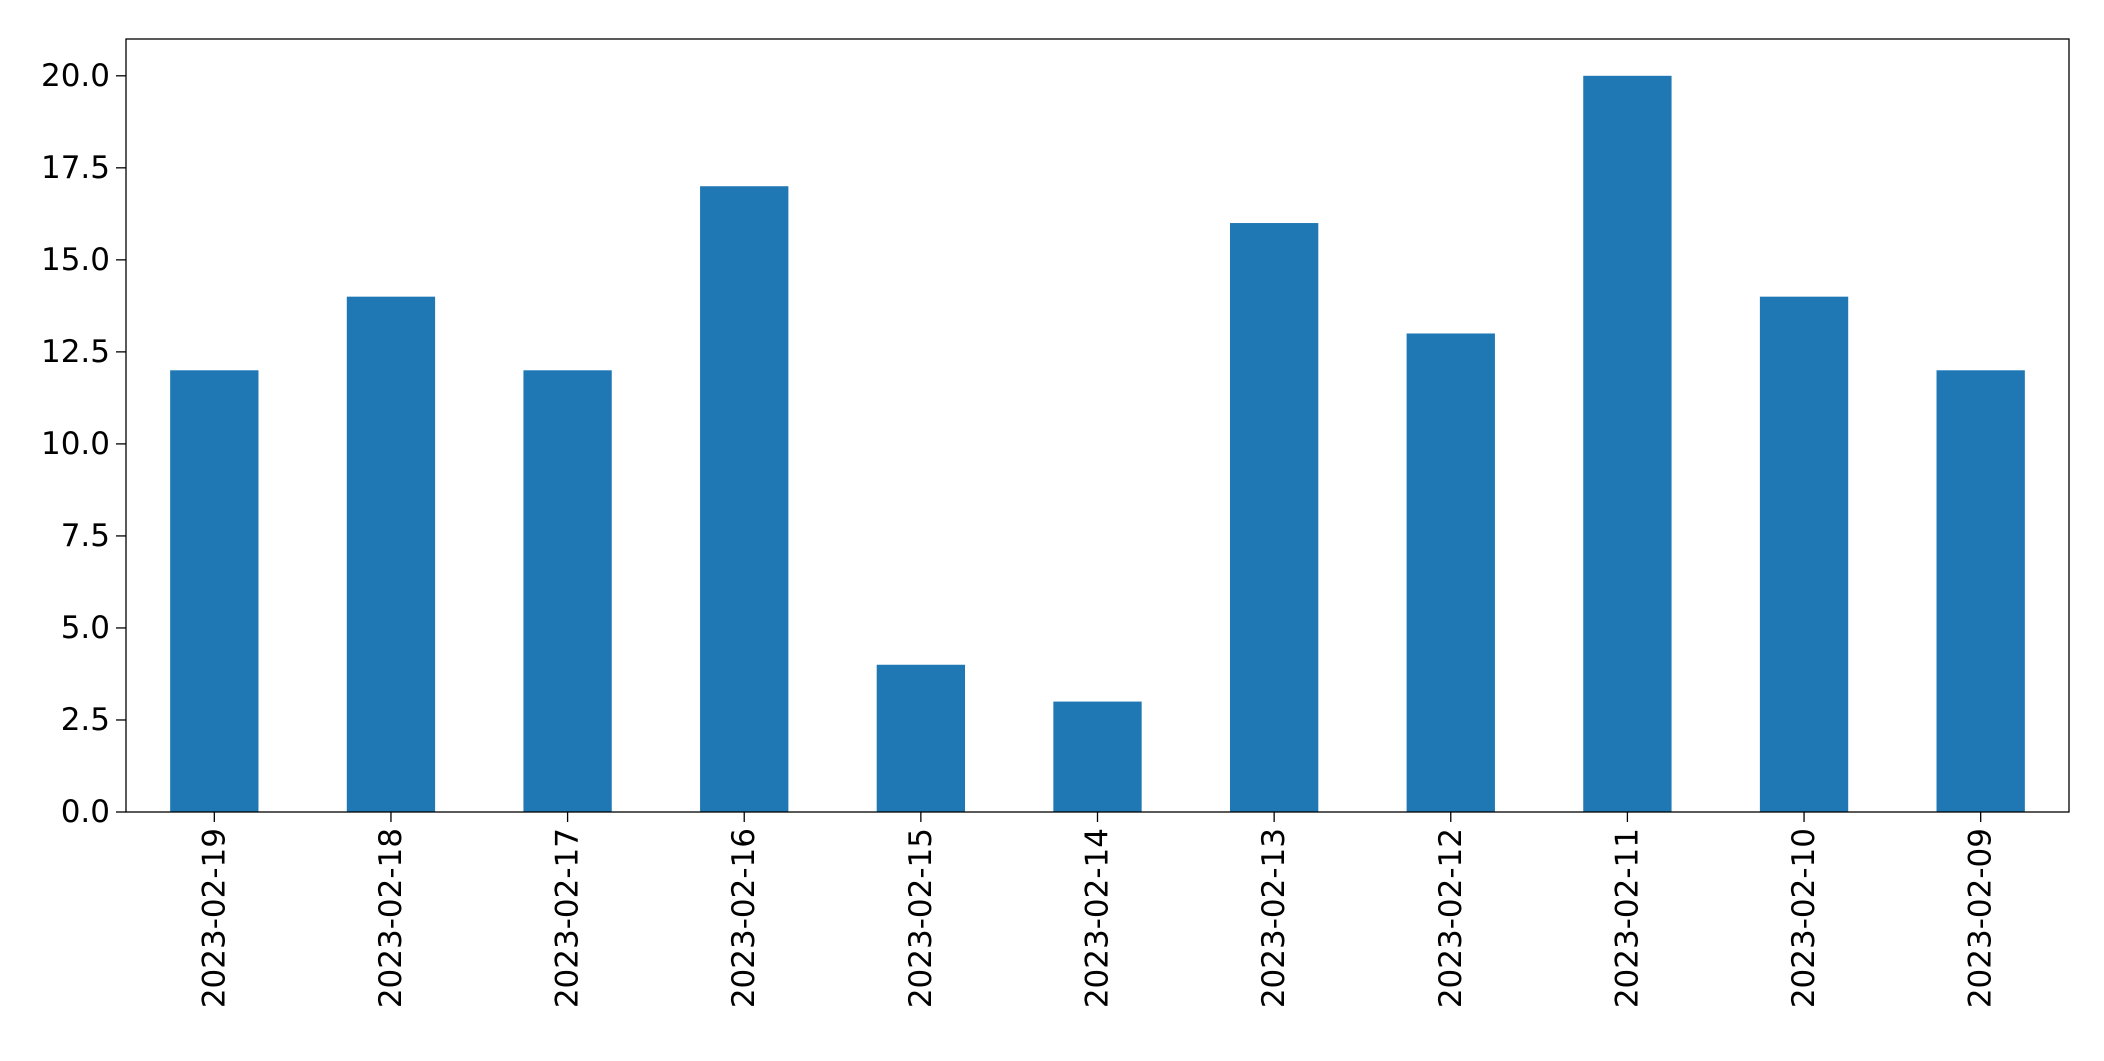 The width and height of the screenshot is (2104, 1061). Describe the element at coordinates (1804, 918) in the screenshot. I see `x-tick-label-2023-02-10: 2023-02-10` at that location.